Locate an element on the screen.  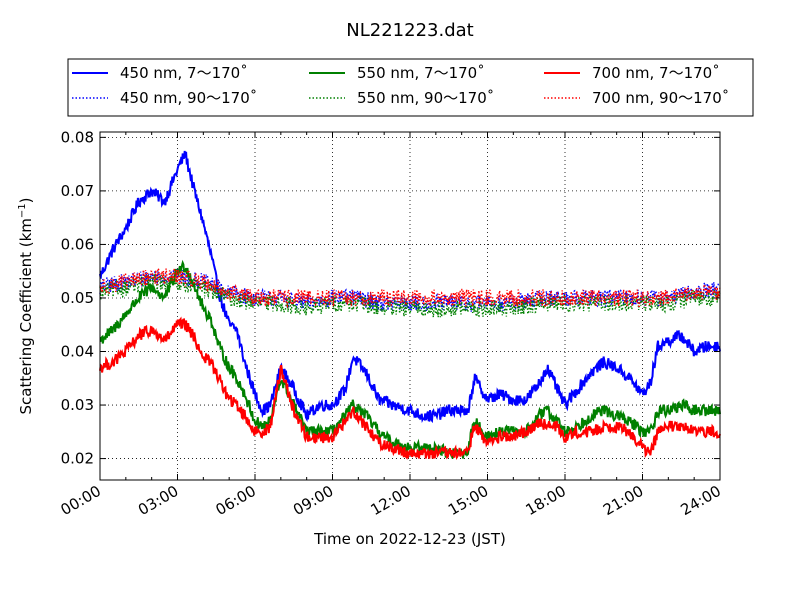
x-tick-label: 21:00 is located at coordinates (623, 500).